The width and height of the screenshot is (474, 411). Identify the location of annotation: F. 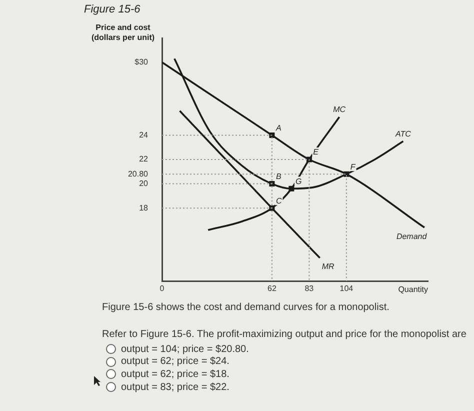
(353, 167).